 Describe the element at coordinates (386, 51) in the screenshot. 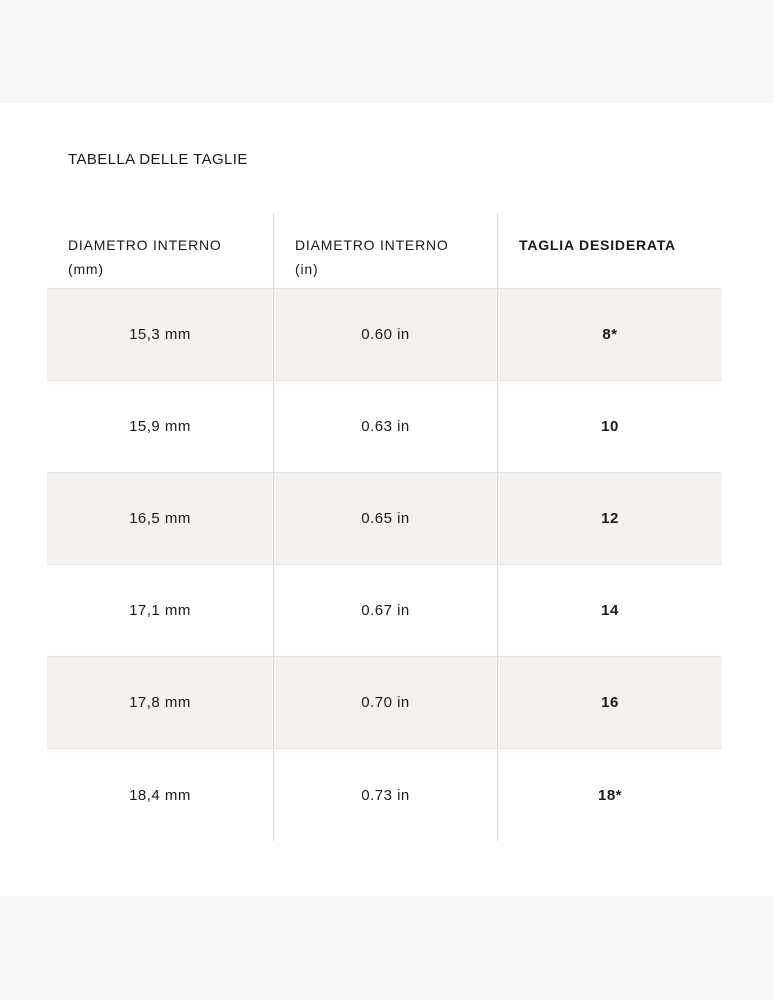

I see `page-top-band` at that location.